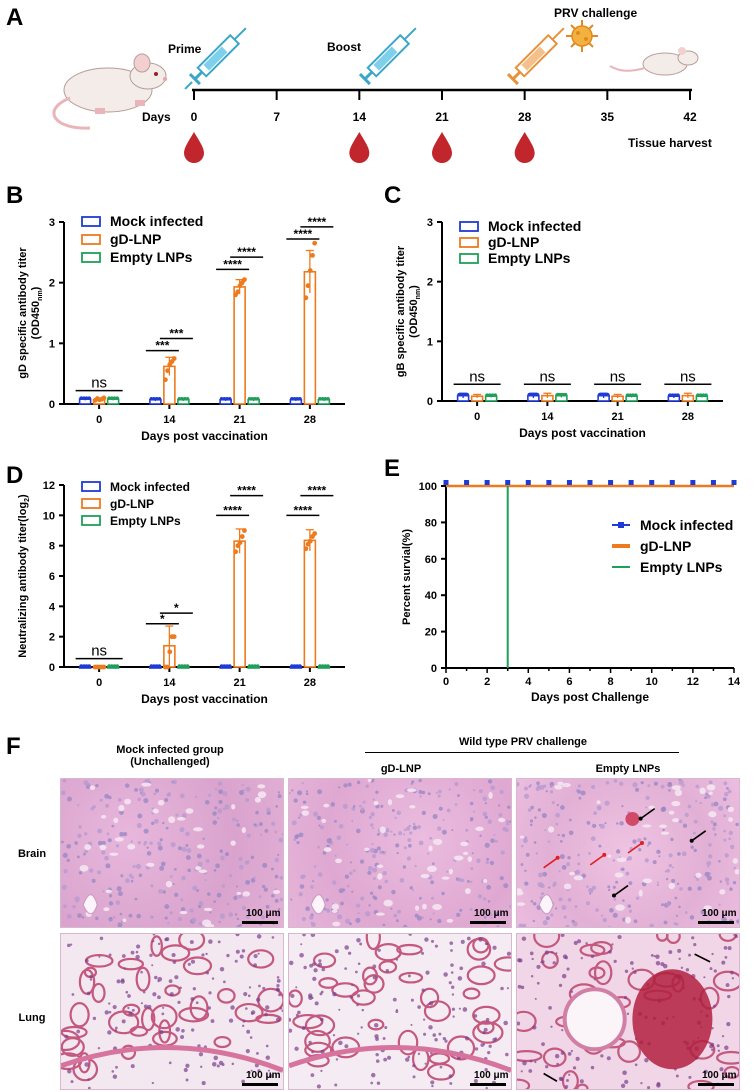 This screenshot has height=1092, width=753. What do you see at coordinates (614, 895) in the screenshot?
I see `lesion-arrow-head` at bounding box center [614, 895].